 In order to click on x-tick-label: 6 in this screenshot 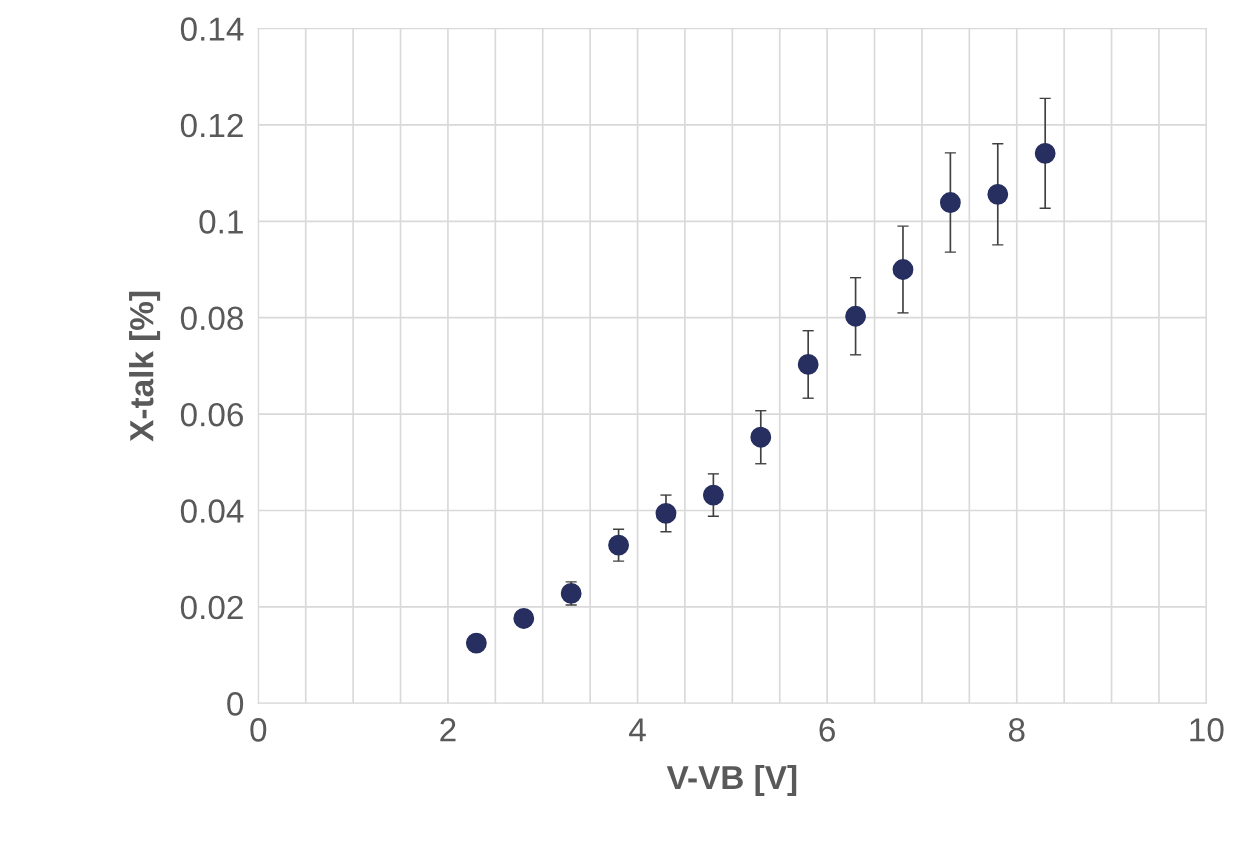, I will do `click(827, 730)`.